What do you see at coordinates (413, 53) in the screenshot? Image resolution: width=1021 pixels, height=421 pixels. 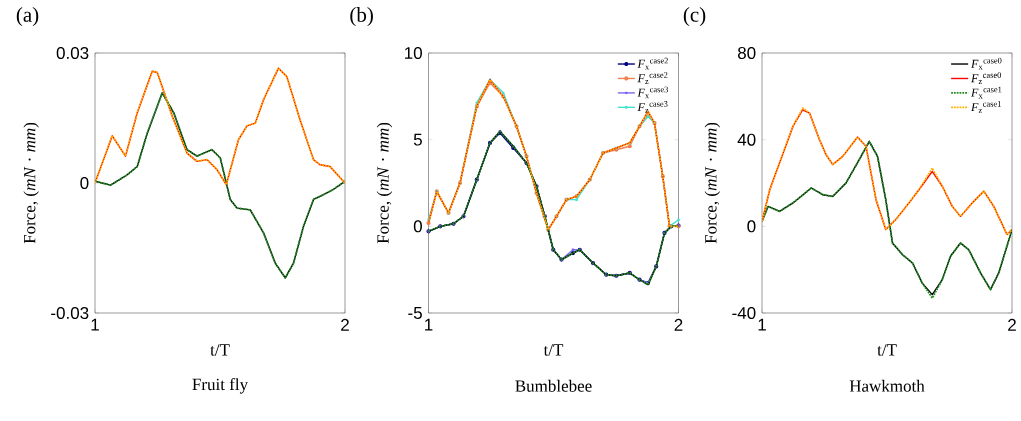 I see `y-tick-label: 10` at bounding box center [413, 53].